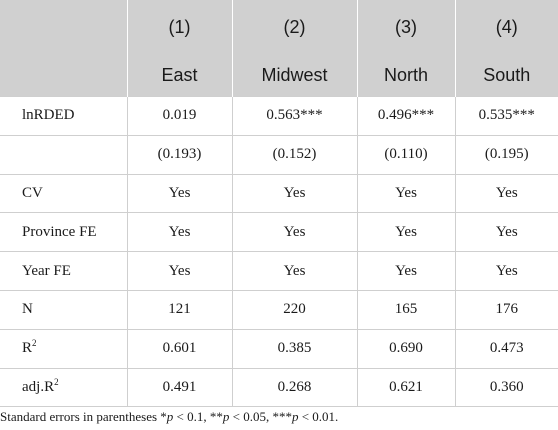  I want to click on table-cell: 0.496***, so click(405, 116).